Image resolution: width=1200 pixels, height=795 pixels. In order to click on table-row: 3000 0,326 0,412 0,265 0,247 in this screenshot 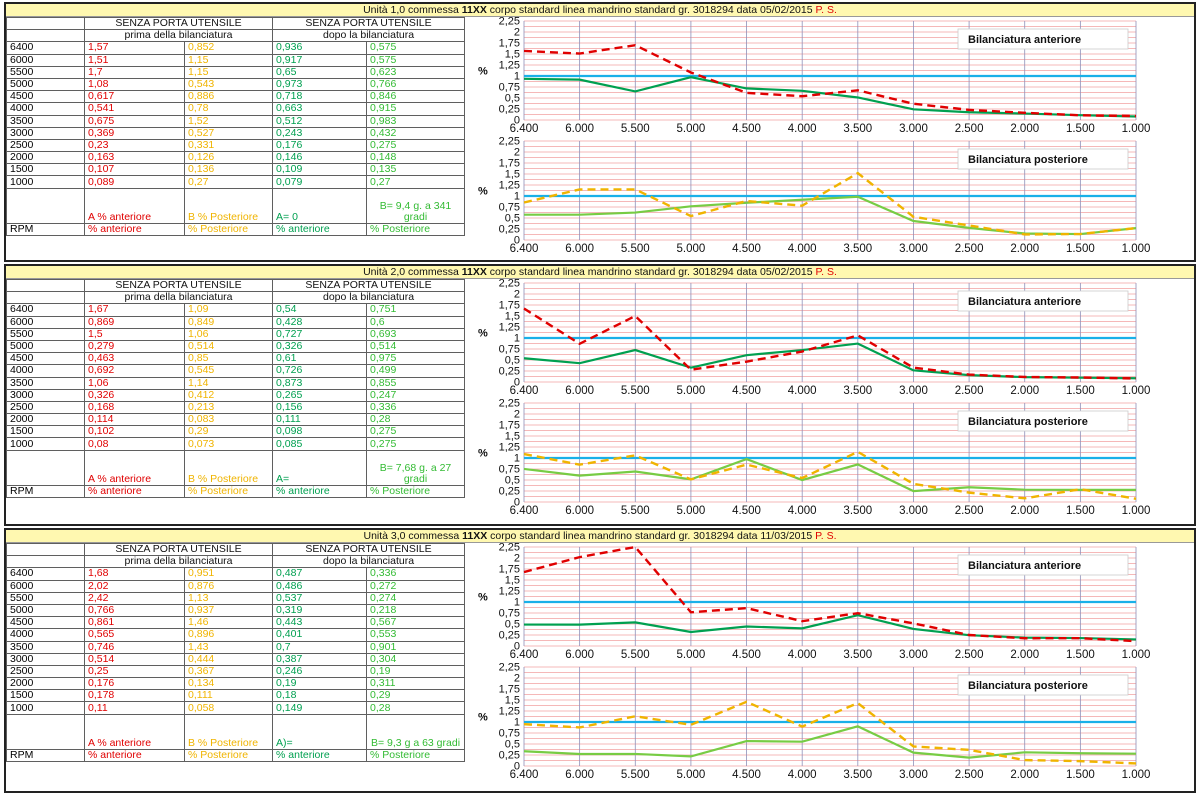, I will do `click(236, 395)`.